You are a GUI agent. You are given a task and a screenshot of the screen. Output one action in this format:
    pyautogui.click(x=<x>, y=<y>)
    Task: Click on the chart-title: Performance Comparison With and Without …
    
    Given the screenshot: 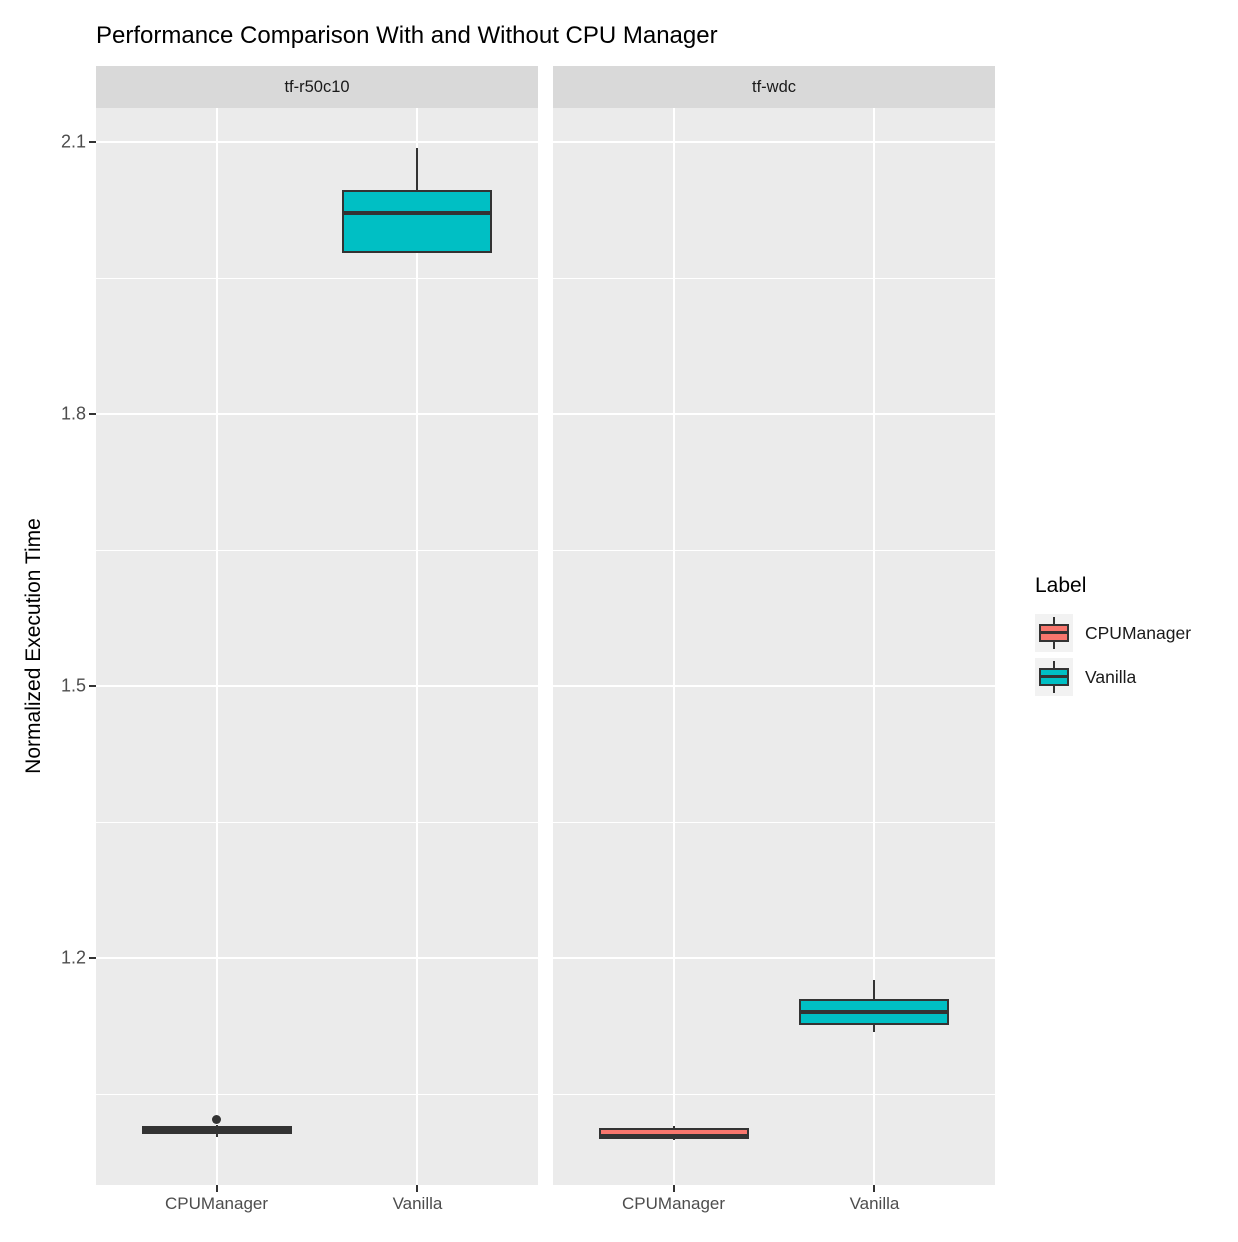 What is the action you would take?
    pyautogui.click(x=407, y=35)
    